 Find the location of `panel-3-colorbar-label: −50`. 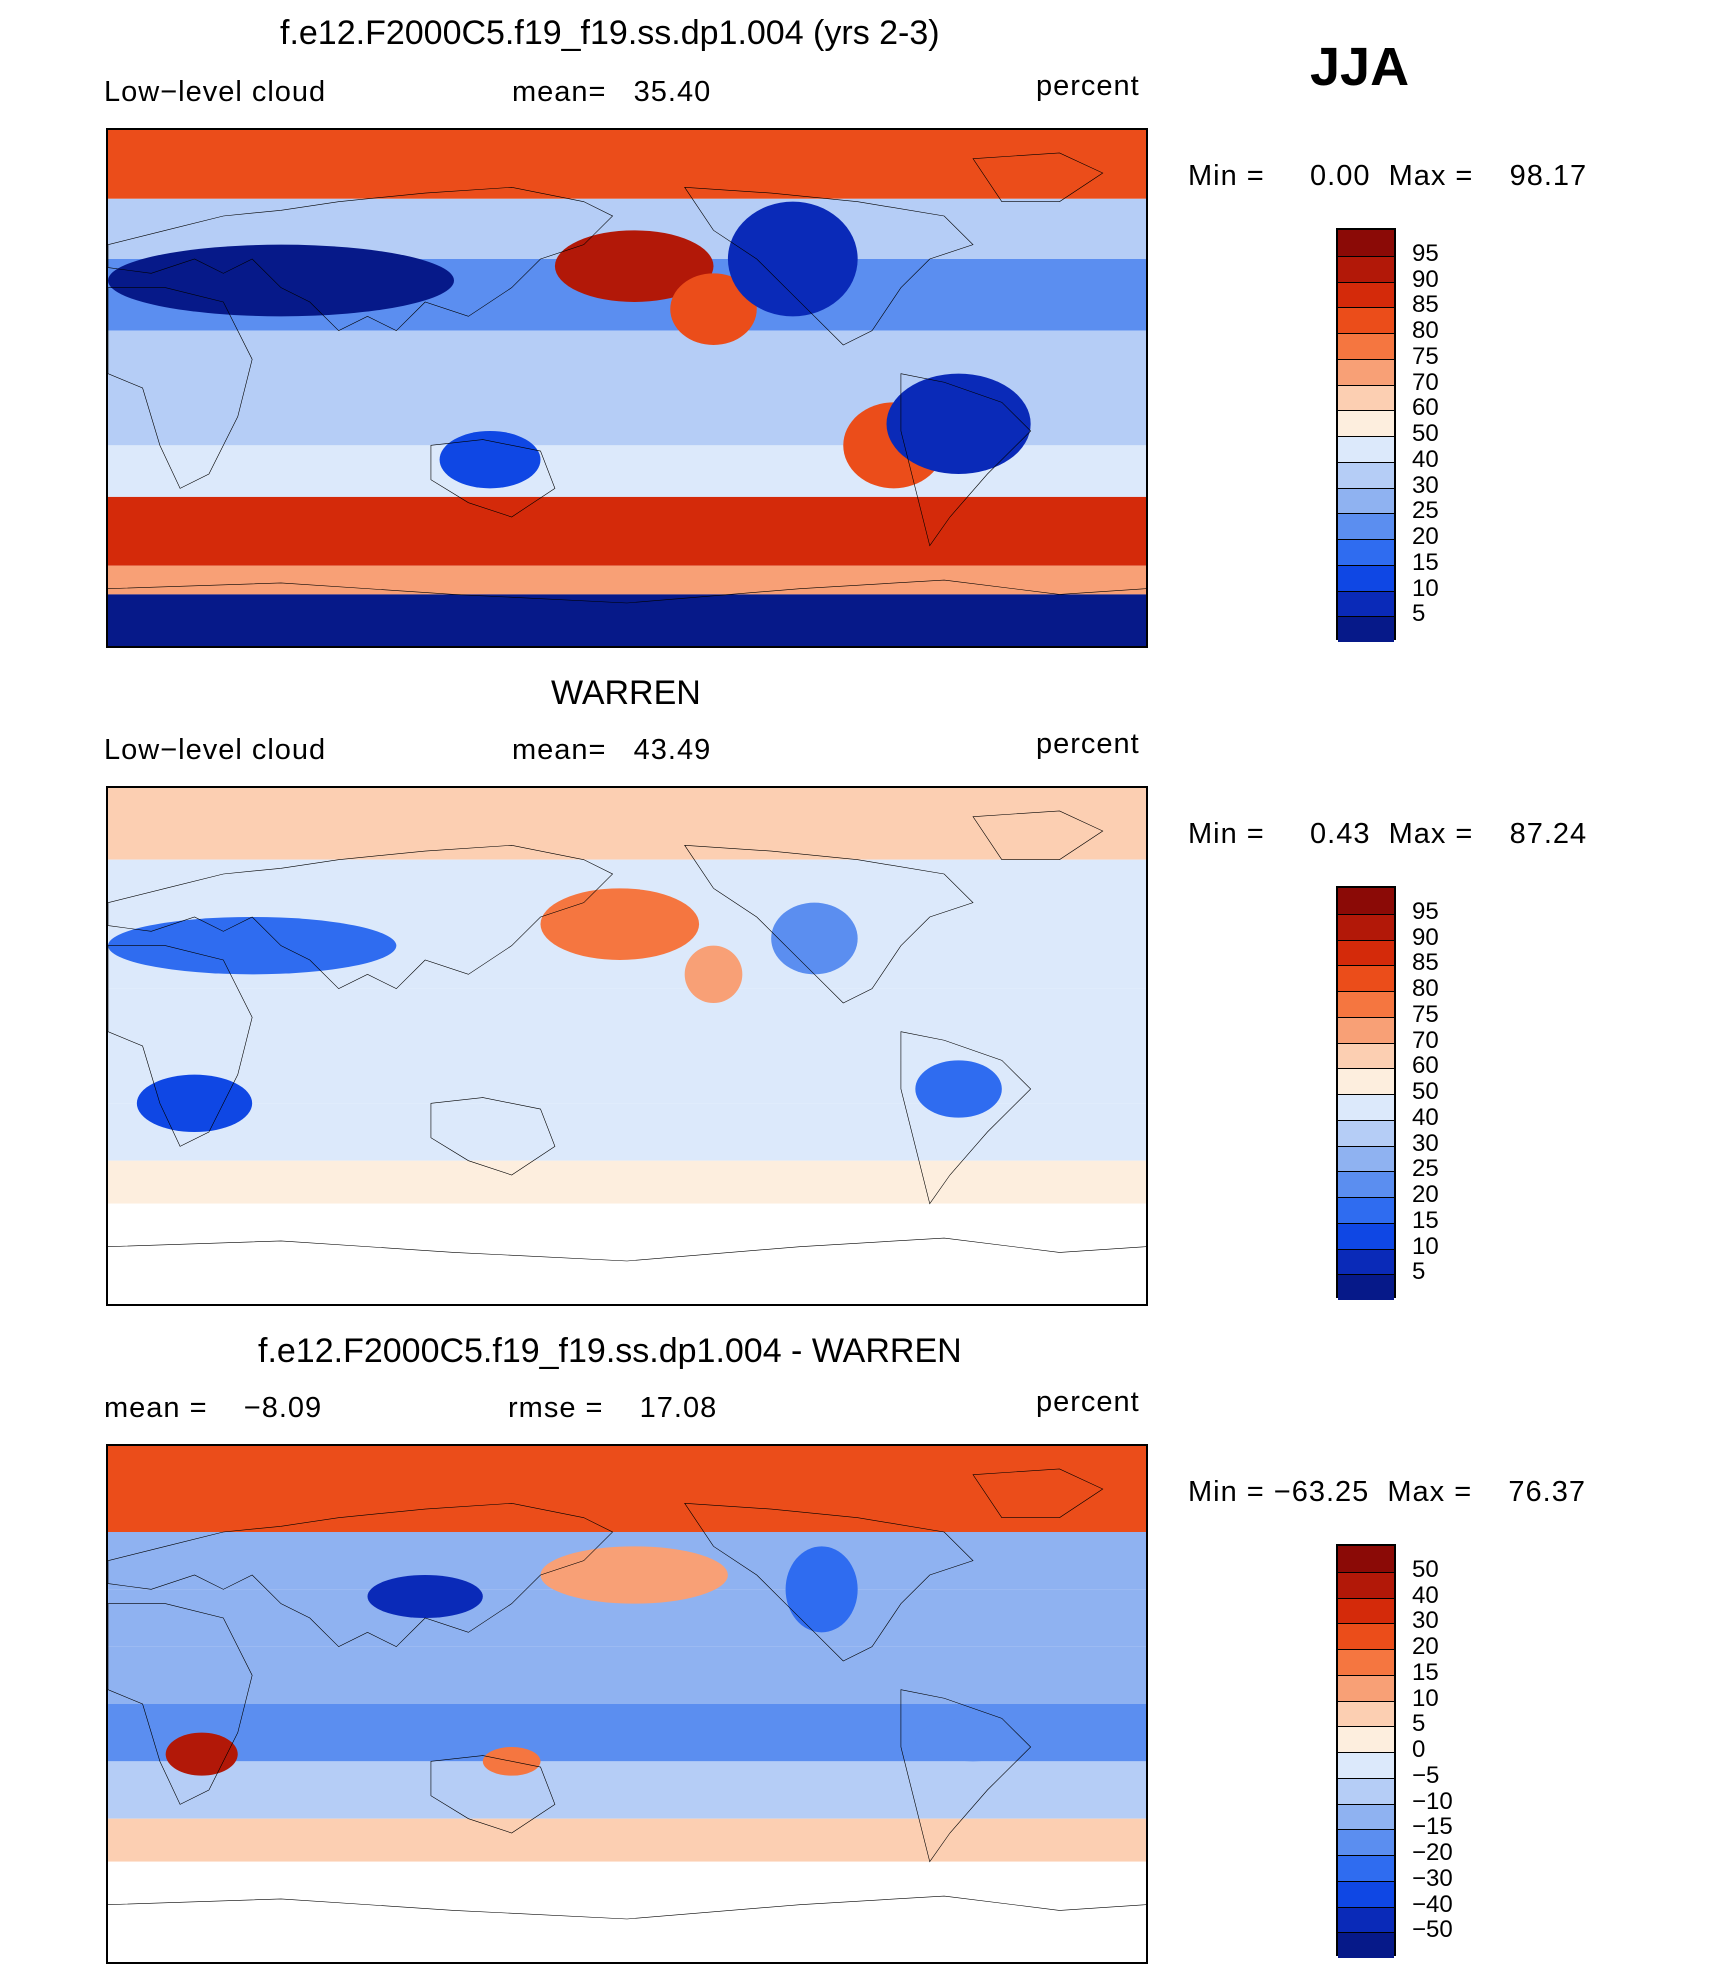

panel-3-colorbar-label: −50 is located at coordinates (1432, 1930).